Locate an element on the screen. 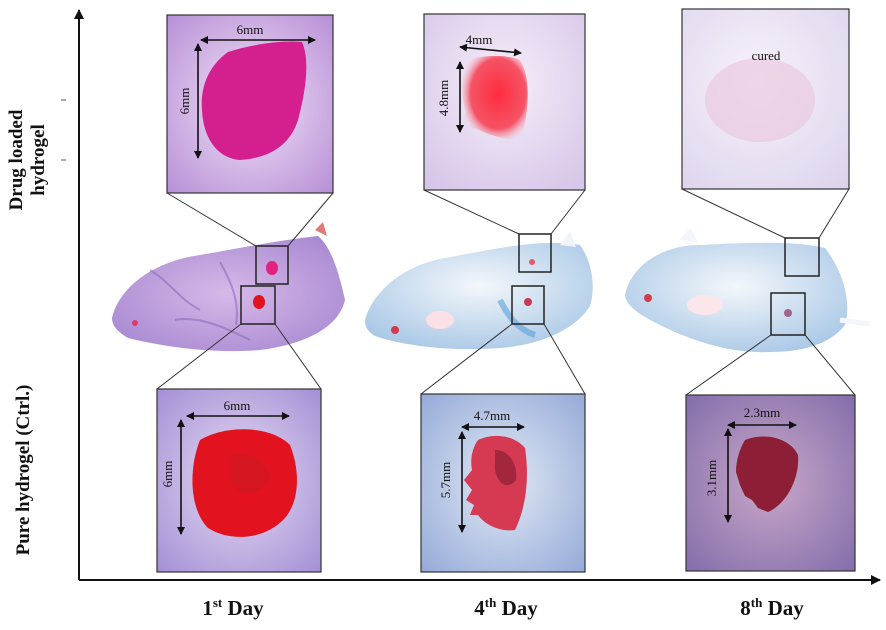  zoom-box-day4-top is located at coordinates (535, 253).